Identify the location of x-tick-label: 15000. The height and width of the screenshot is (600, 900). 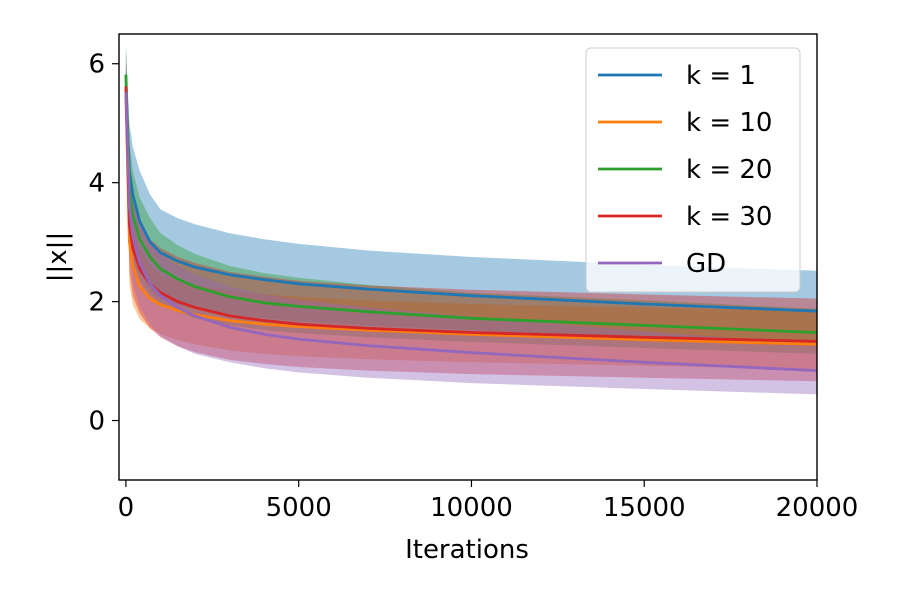
(644, 508).